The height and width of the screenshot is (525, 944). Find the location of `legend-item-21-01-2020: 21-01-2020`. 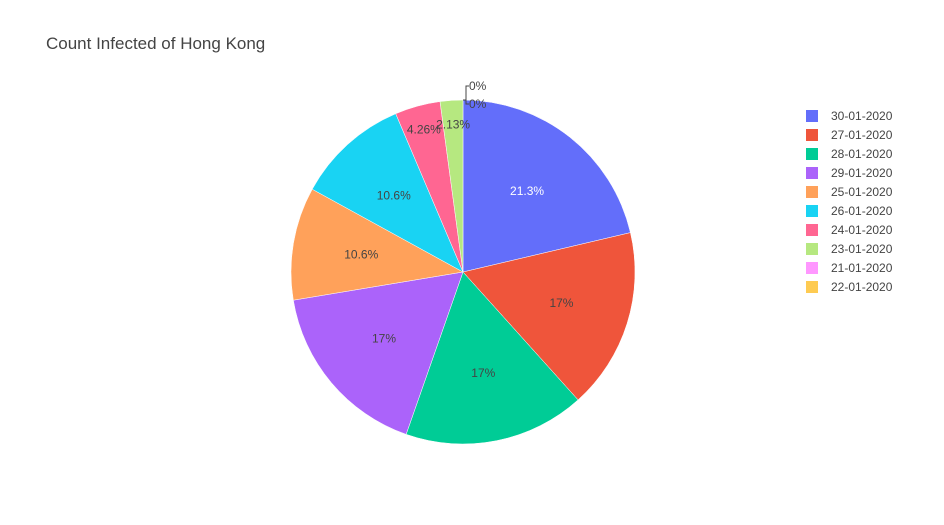

legend-item-21-01-2020: 21-01-2020 is located at coordinates (849, 267).